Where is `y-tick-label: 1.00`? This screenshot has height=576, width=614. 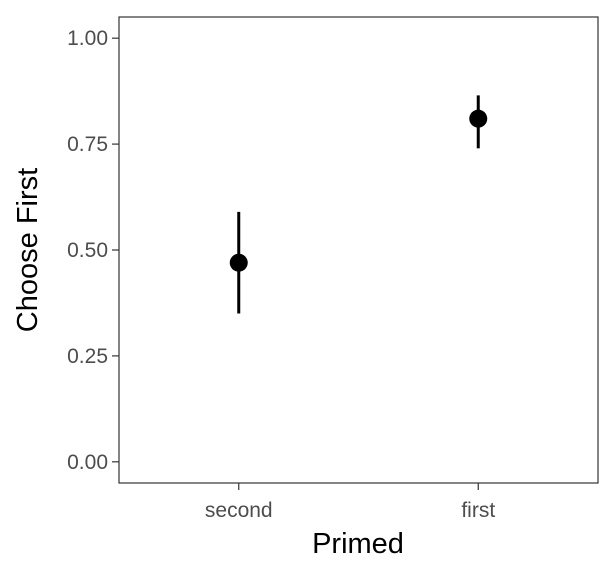
y-tick-label: 1.00 is located at coordinates (87, 38).